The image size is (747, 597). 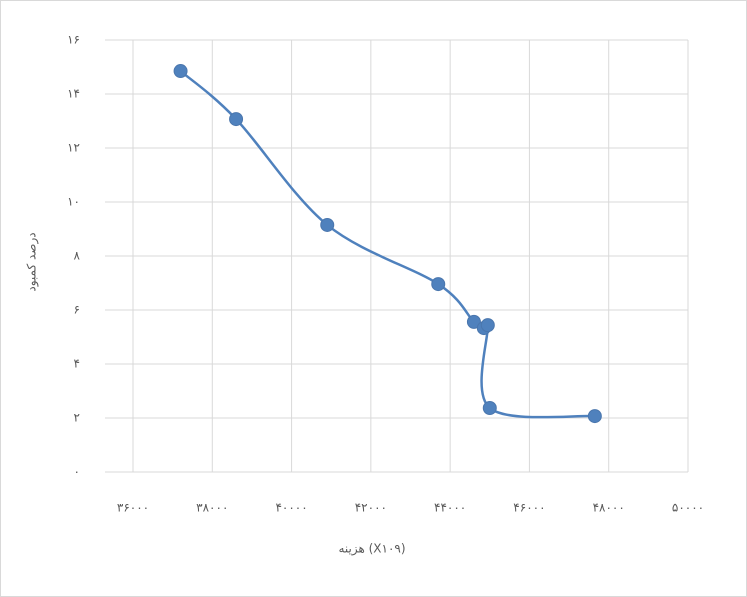 I want to click on x-tick-label: ۴۸۰۰۰, so click(x=609, y=508).